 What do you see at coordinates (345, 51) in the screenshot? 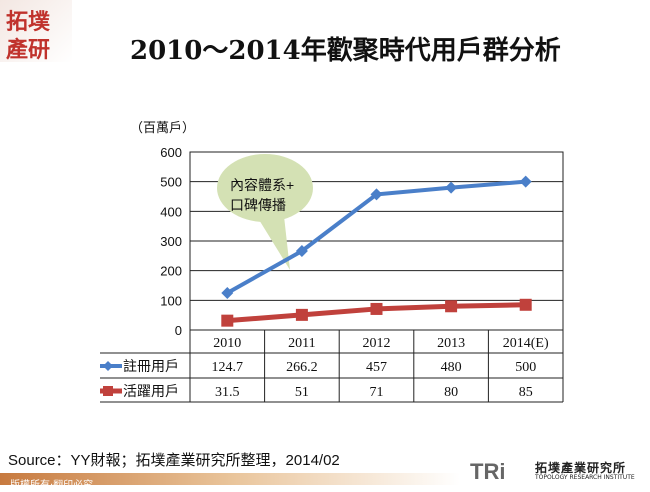
I see `page-title: 2010～2014年歡聚時代用戶群分析` at bounding box center [345, 51].